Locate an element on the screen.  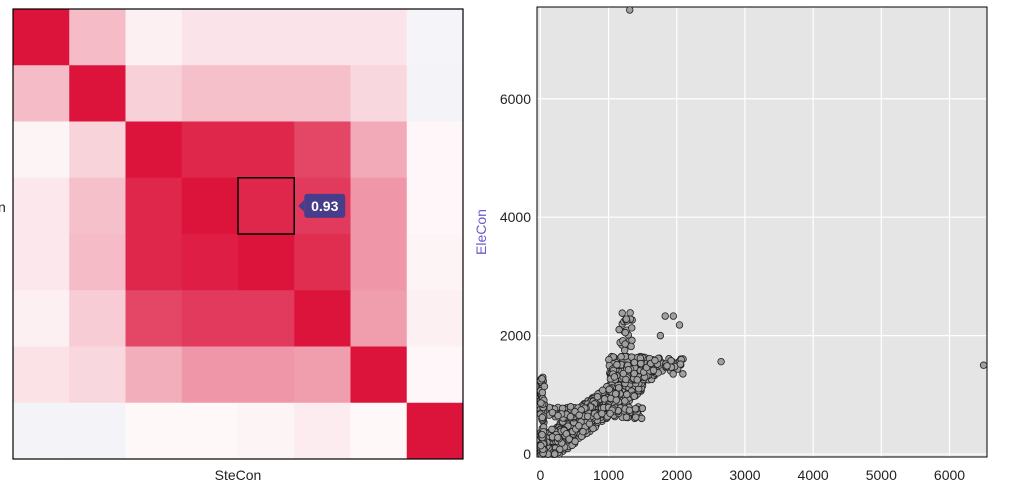
y-axis-label-partial: n is located at coordinates (3, 207).